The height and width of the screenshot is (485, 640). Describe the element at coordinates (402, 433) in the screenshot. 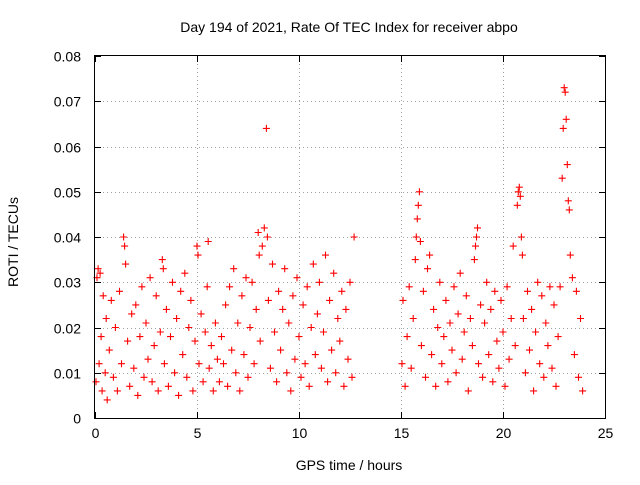

I see `x-tick-label: 15` at that location.